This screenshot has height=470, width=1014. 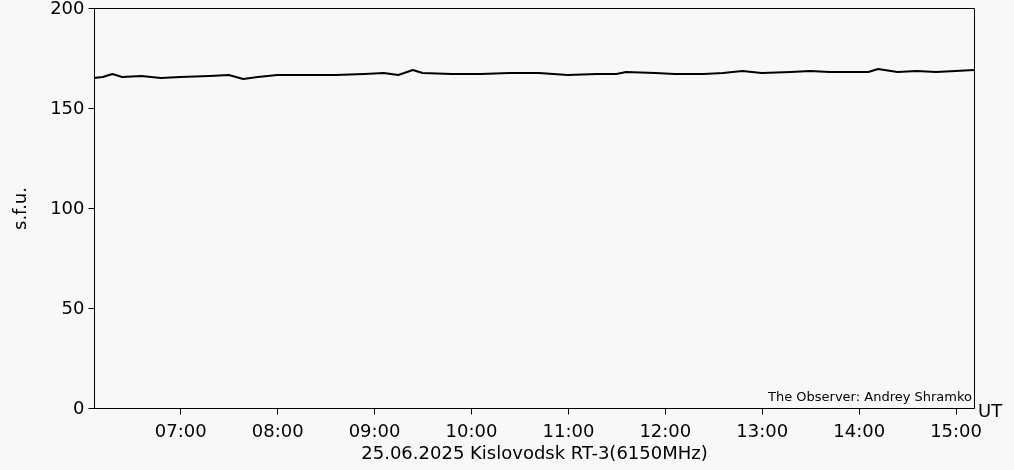 I want to click on x-tick-label: 07:00, so click(x=180, y=430).